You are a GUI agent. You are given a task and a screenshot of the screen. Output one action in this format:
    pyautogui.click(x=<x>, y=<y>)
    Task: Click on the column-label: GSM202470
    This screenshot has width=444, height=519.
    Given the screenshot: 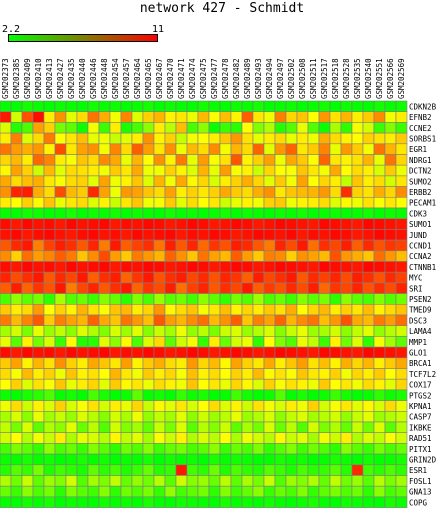 What is the action you would take?
    pyautogui.click(x=170, y=78)
    